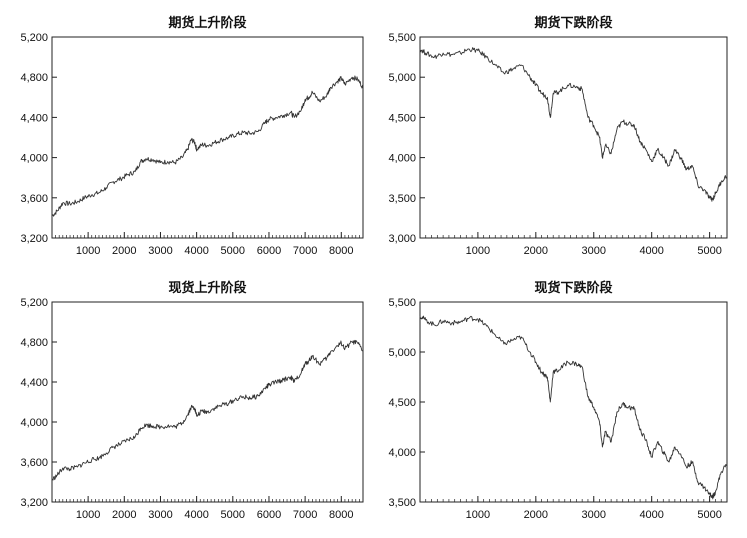 This screenshot has width=747, height=538. I want to click on chart-title: 现货下跌阶段, so click(573, 288).